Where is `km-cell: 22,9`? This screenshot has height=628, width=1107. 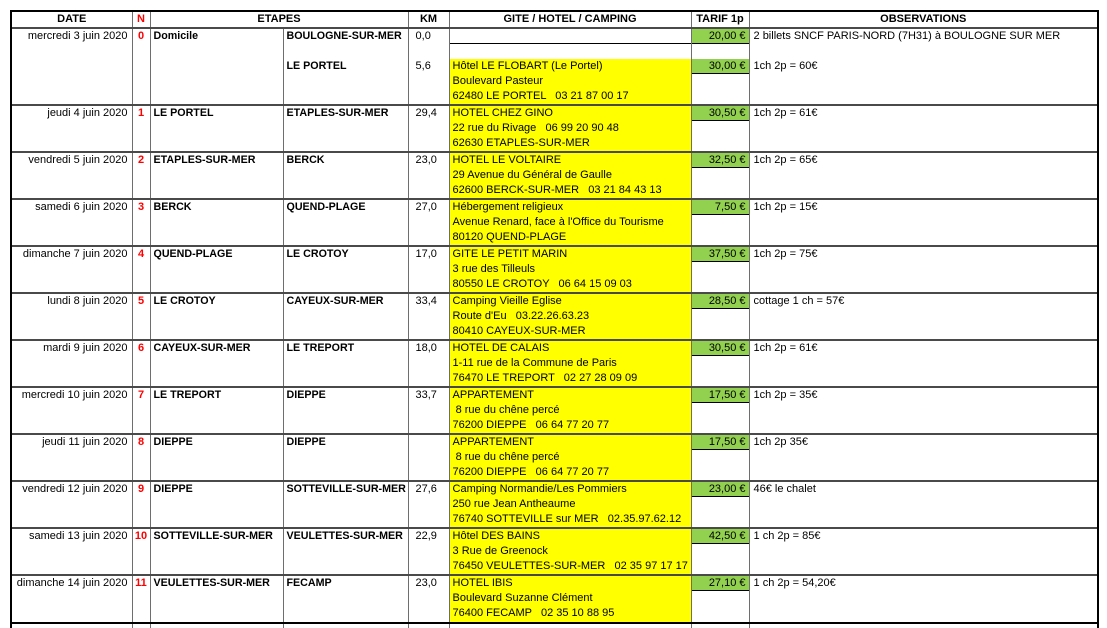
km-cell: 22,9 is located at coordinates (428, 551).